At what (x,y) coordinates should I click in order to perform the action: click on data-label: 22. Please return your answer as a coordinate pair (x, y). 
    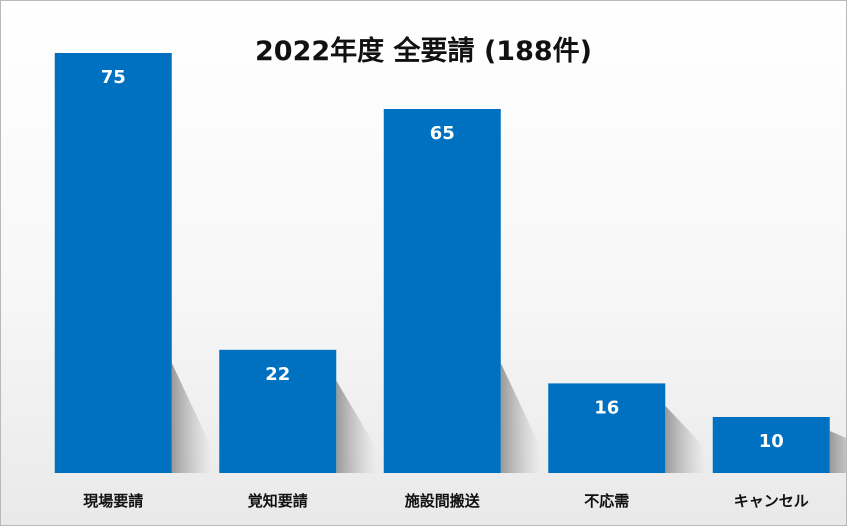
    Looking at the image, I should click on (277, 374).